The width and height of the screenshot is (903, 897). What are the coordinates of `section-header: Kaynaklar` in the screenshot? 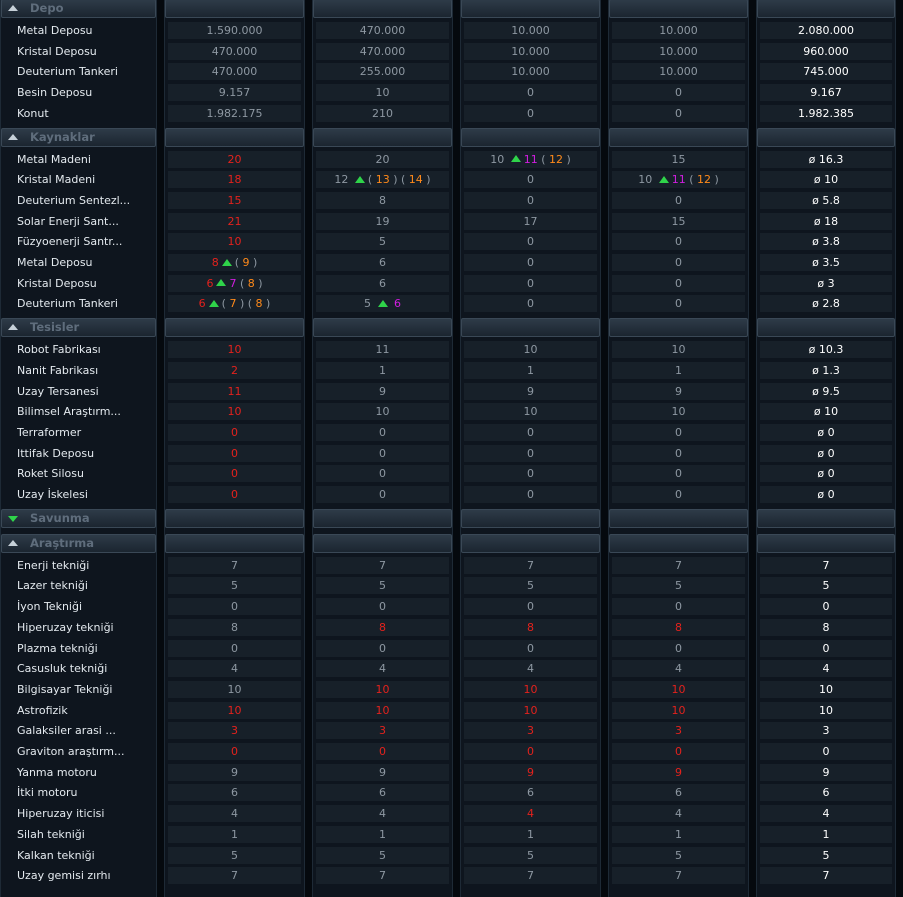 It's located at (78, 137).